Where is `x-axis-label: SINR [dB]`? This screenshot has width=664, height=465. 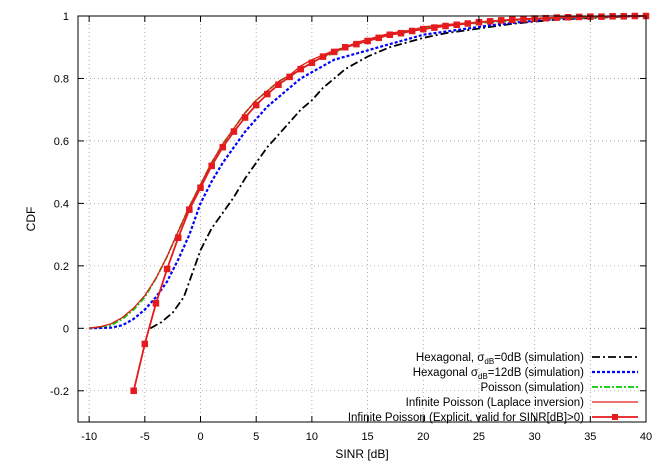 x-axis-label: SINR [dB] is located at coordinates (361, 454).